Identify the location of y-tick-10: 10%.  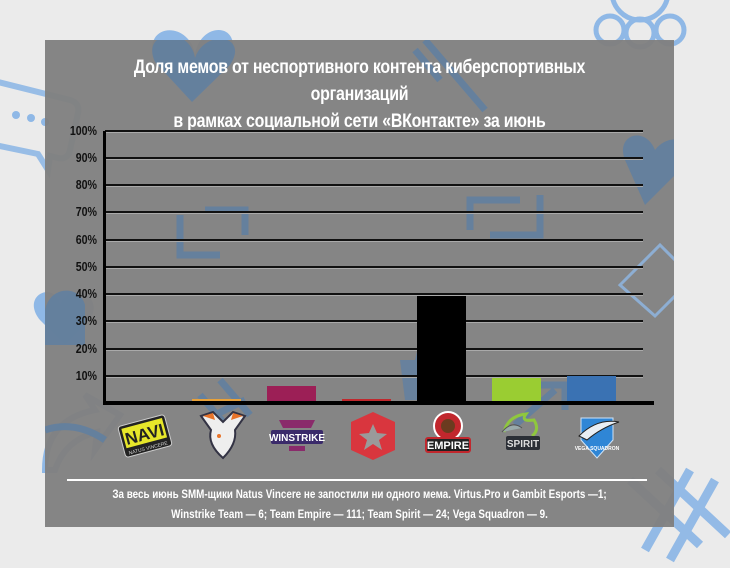
(86, 376).